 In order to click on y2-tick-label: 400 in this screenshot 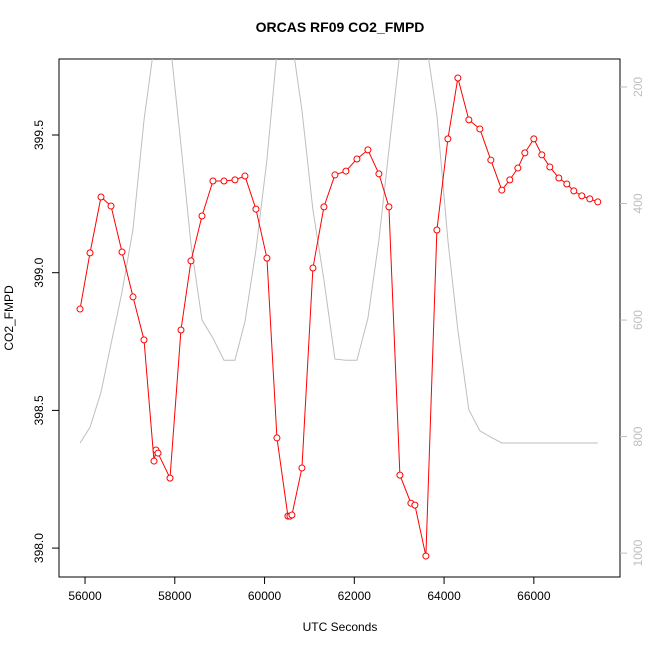, I will do `click(638, 203)`.